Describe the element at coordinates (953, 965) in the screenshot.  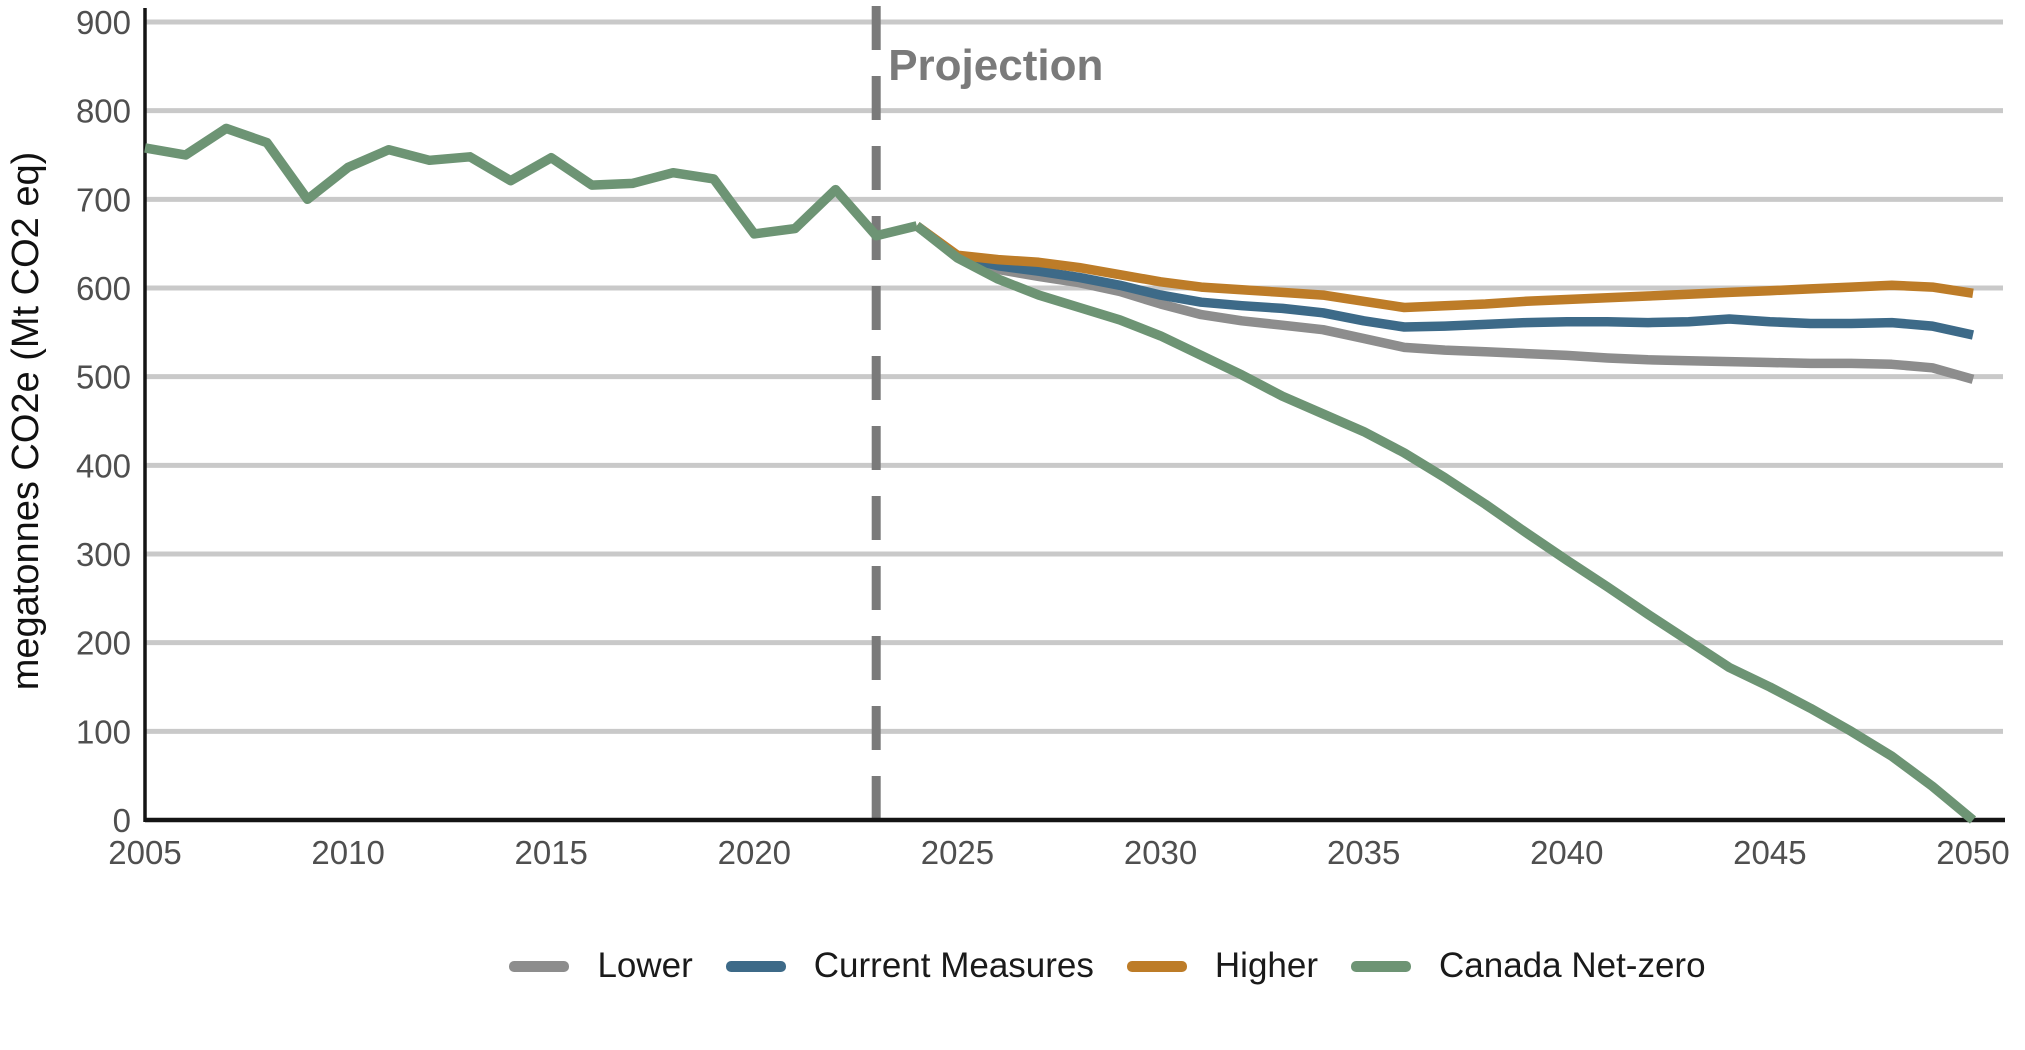
I see `legend-label-current-measures: Current Measures` at that location.